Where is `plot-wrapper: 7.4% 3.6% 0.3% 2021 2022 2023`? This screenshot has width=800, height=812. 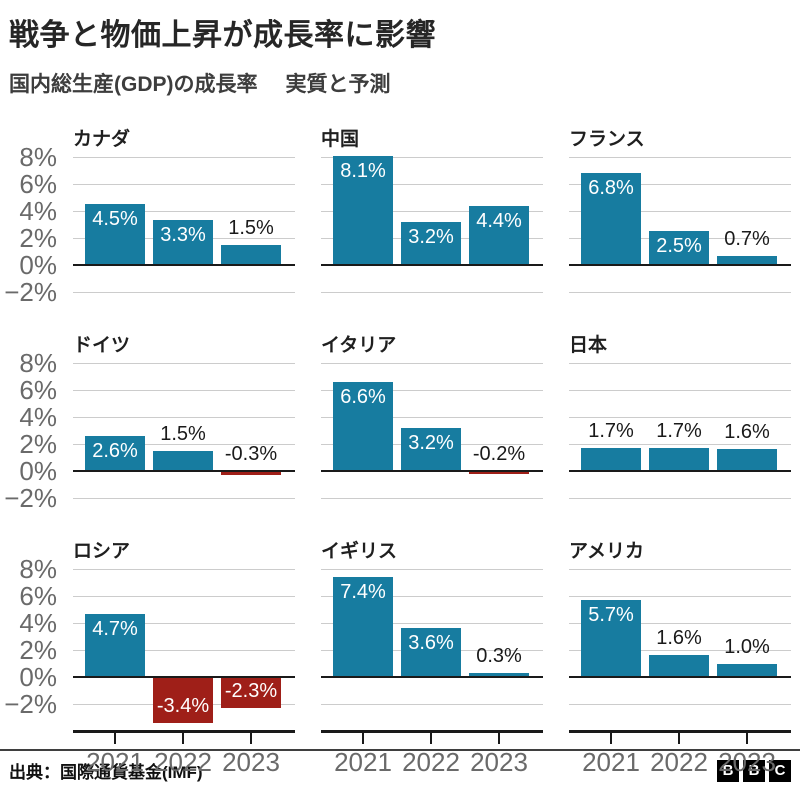 plot-wrapper: 7.4% 3.6% 0.3% 2021 2022 2023 is located at coordinates (432, 673).